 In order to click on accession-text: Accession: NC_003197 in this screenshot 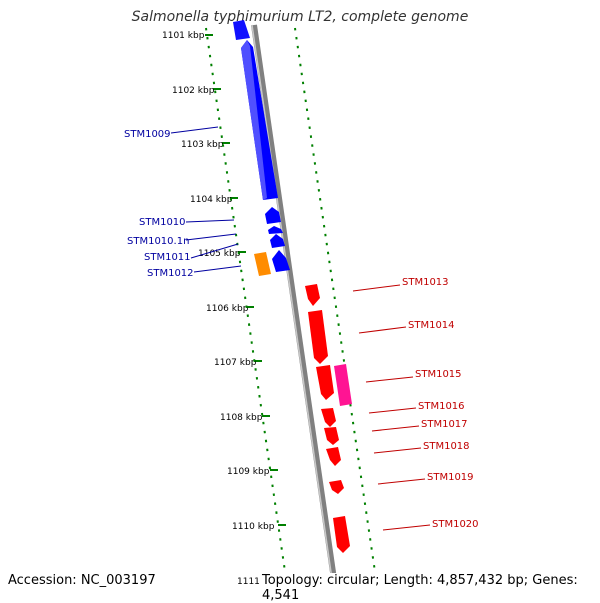, I will do `click(82, 580)`.